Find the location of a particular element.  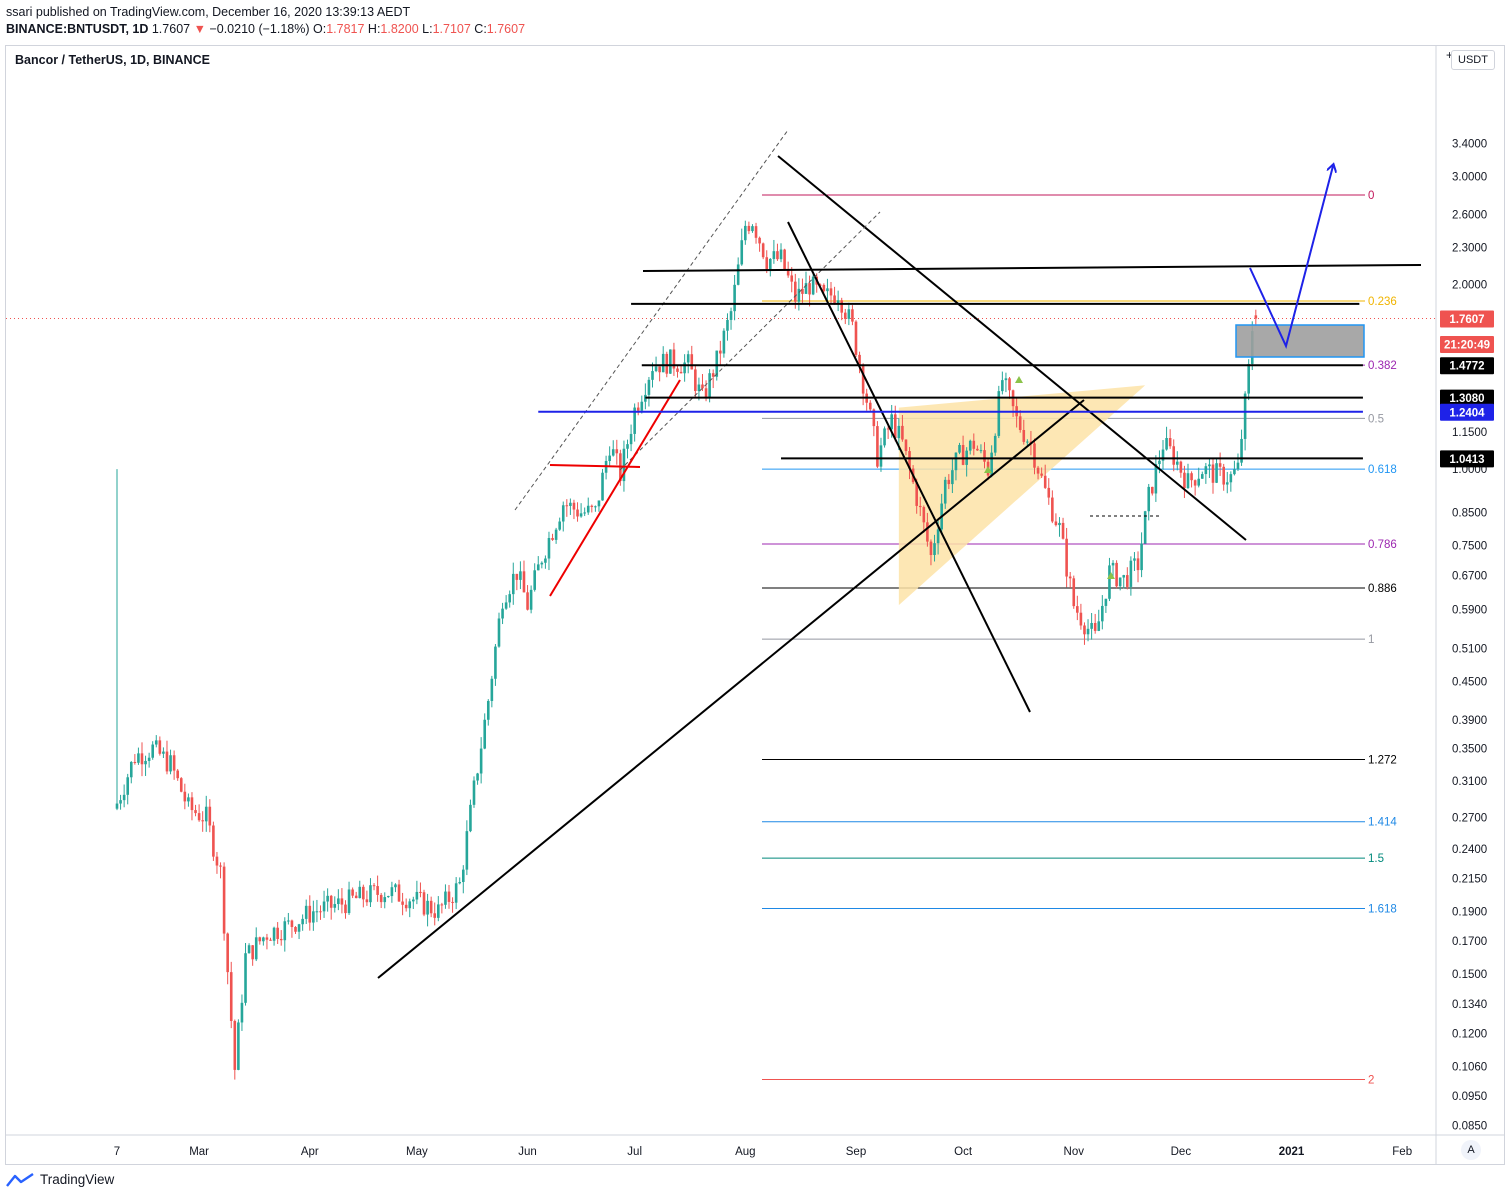

currency-button: USDT is located at coordinates (1473, 60).